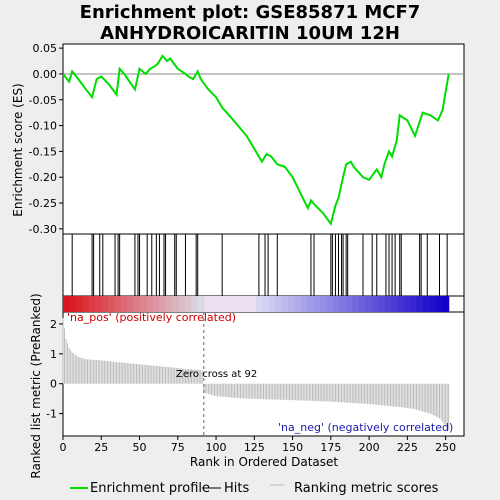  I want to click on es-ytick-label: -0.15, so click(43, 151).